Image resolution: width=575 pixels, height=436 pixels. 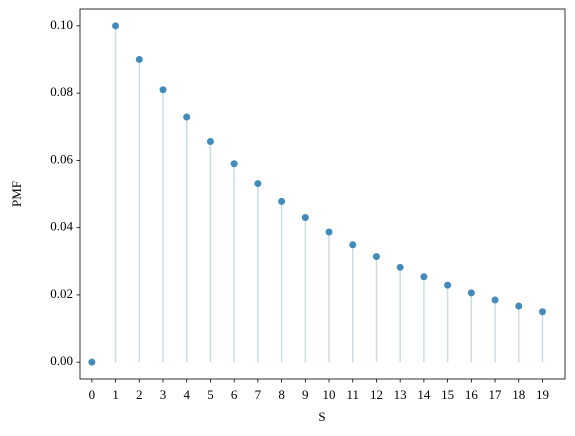 I want to click on x-tick-label: 1, so click(x=115, y=394).